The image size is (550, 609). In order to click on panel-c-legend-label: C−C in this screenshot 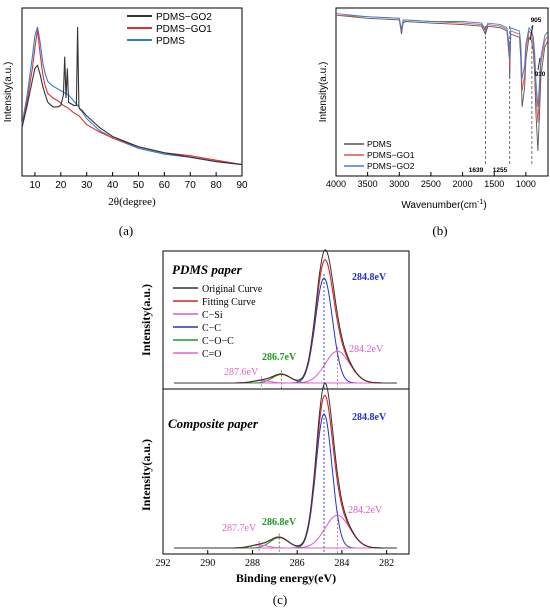, I will do `click(211, 328)`.